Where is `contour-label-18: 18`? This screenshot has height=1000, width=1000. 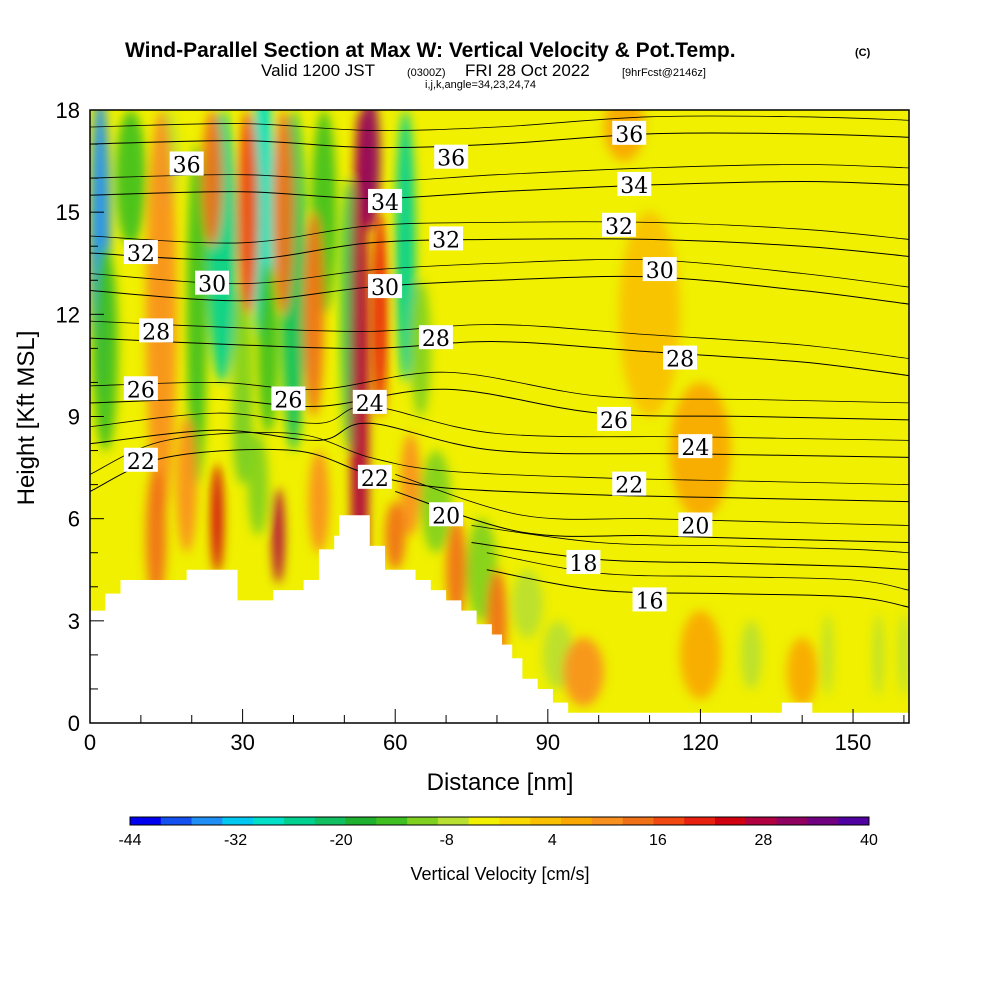
contour-label-18: 18 is located at coordinates (583, 563).